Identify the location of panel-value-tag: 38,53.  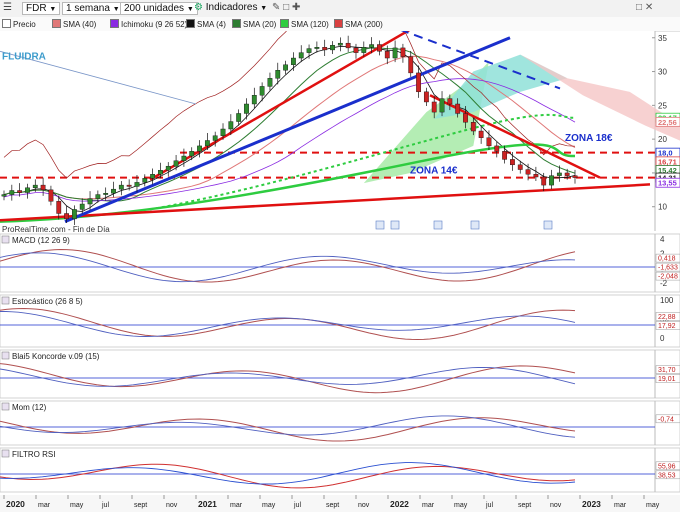
(667, 475).